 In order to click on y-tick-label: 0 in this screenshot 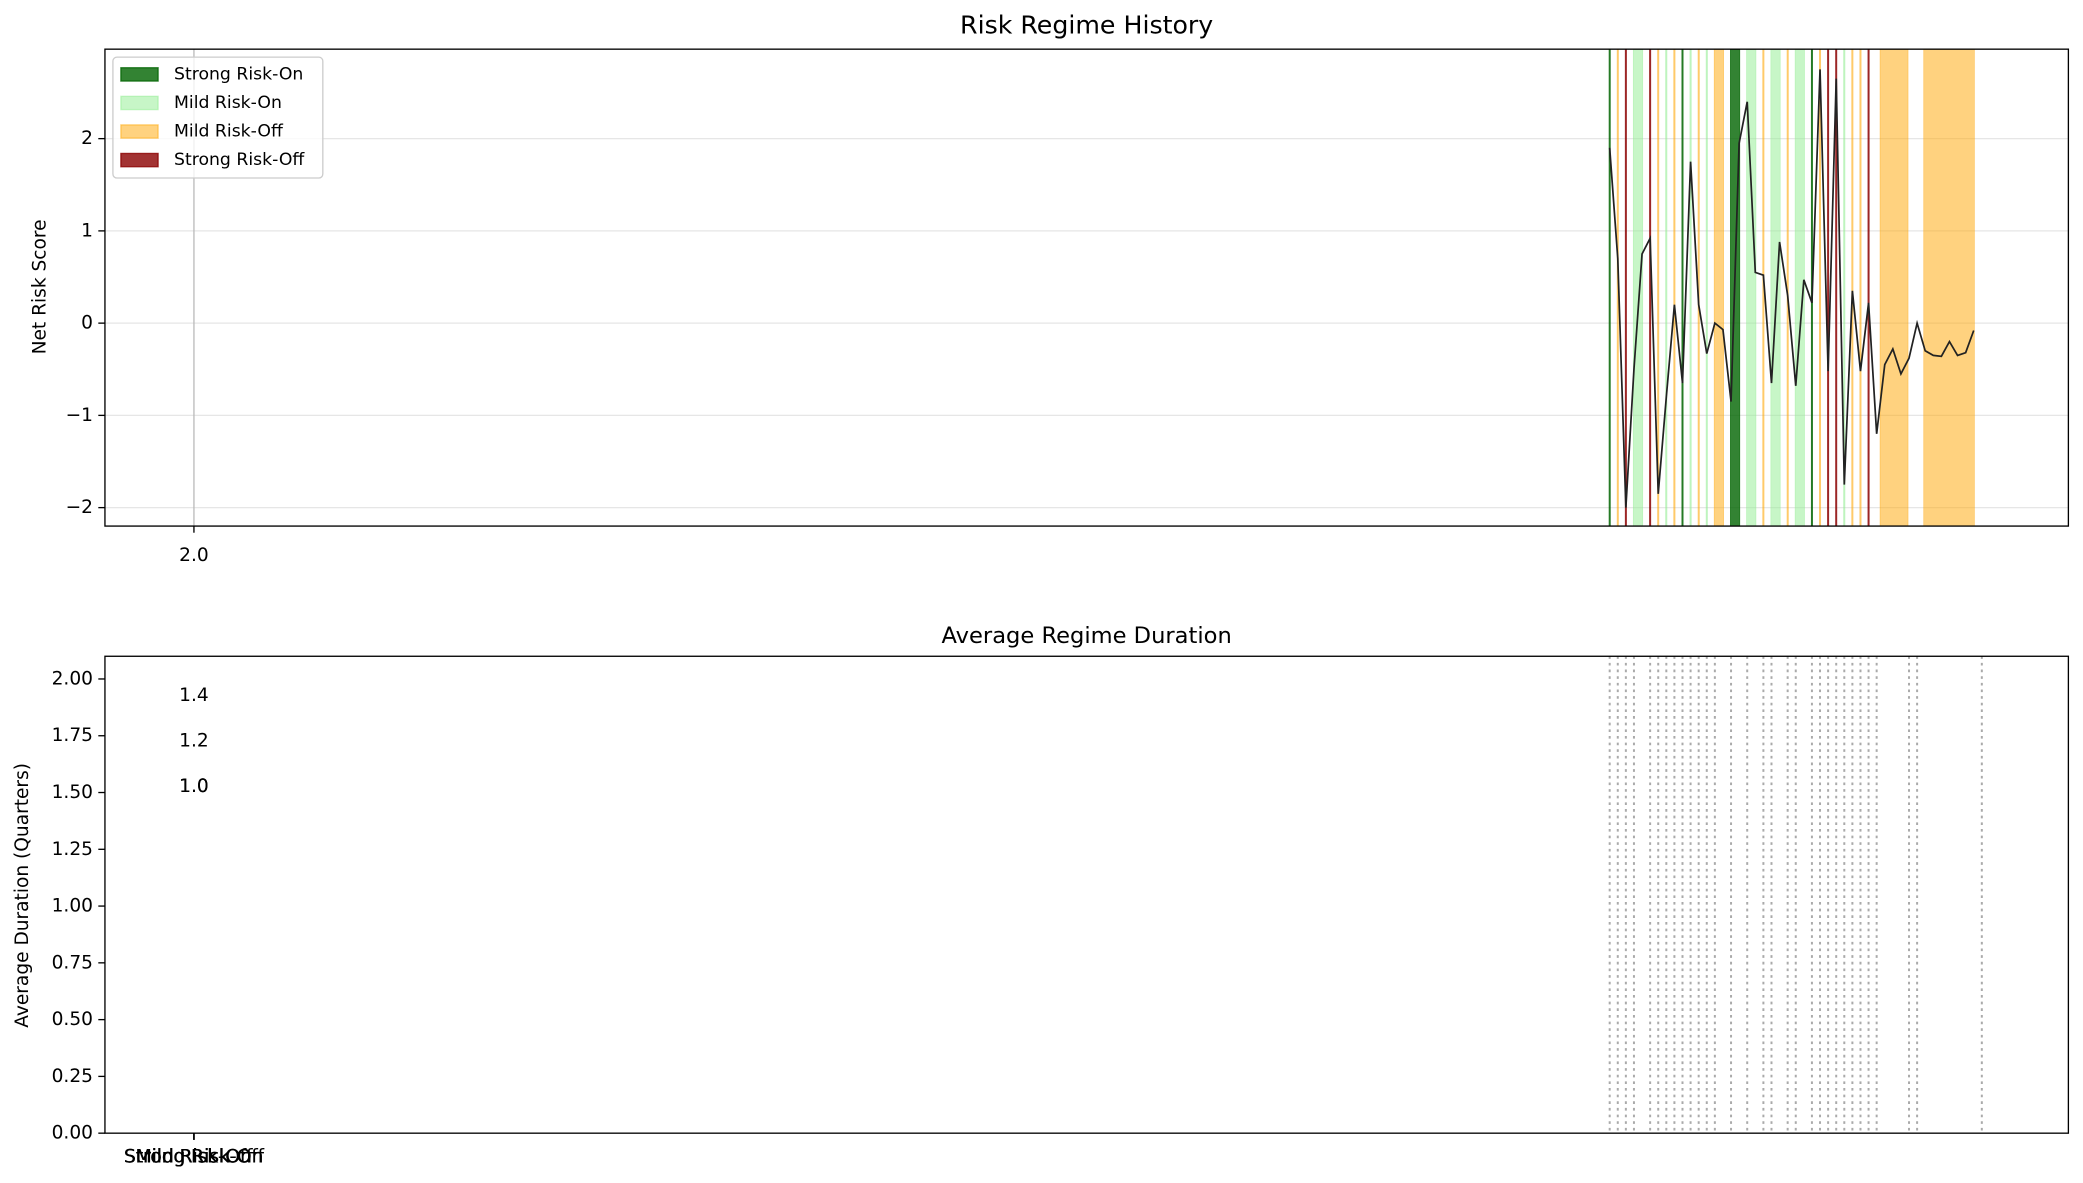, I will do `click(87, 323)`.